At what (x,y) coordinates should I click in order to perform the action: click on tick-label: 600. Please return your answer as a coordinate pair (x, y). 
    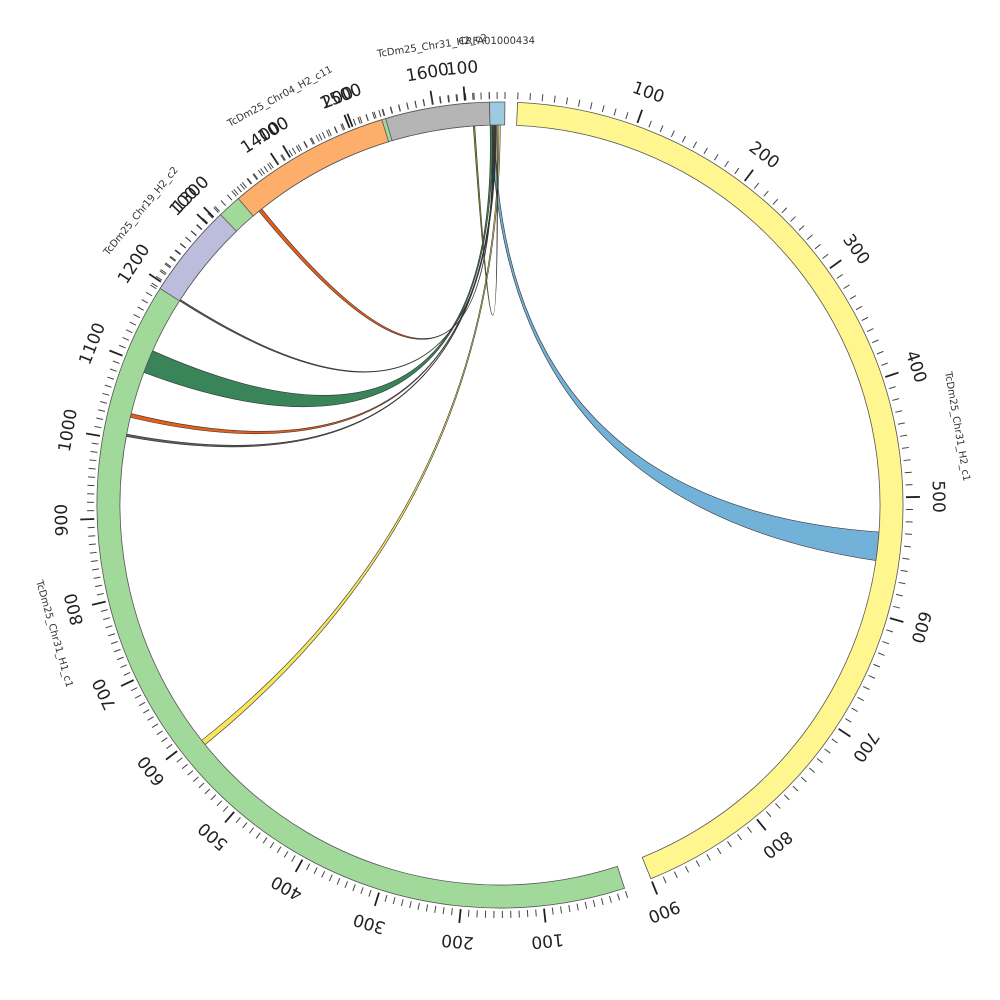
    Looking at the image, I should click on (921, 627).